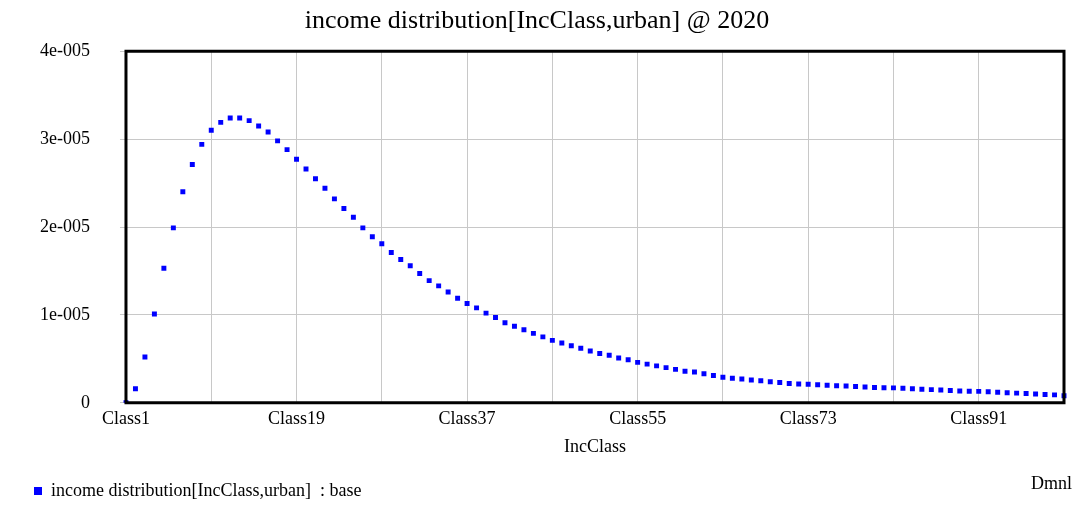  What do you see at coordinates (638, 418) in the screenshot?
I see `x-tick-label: Class55` at bounding box center [638, 418].